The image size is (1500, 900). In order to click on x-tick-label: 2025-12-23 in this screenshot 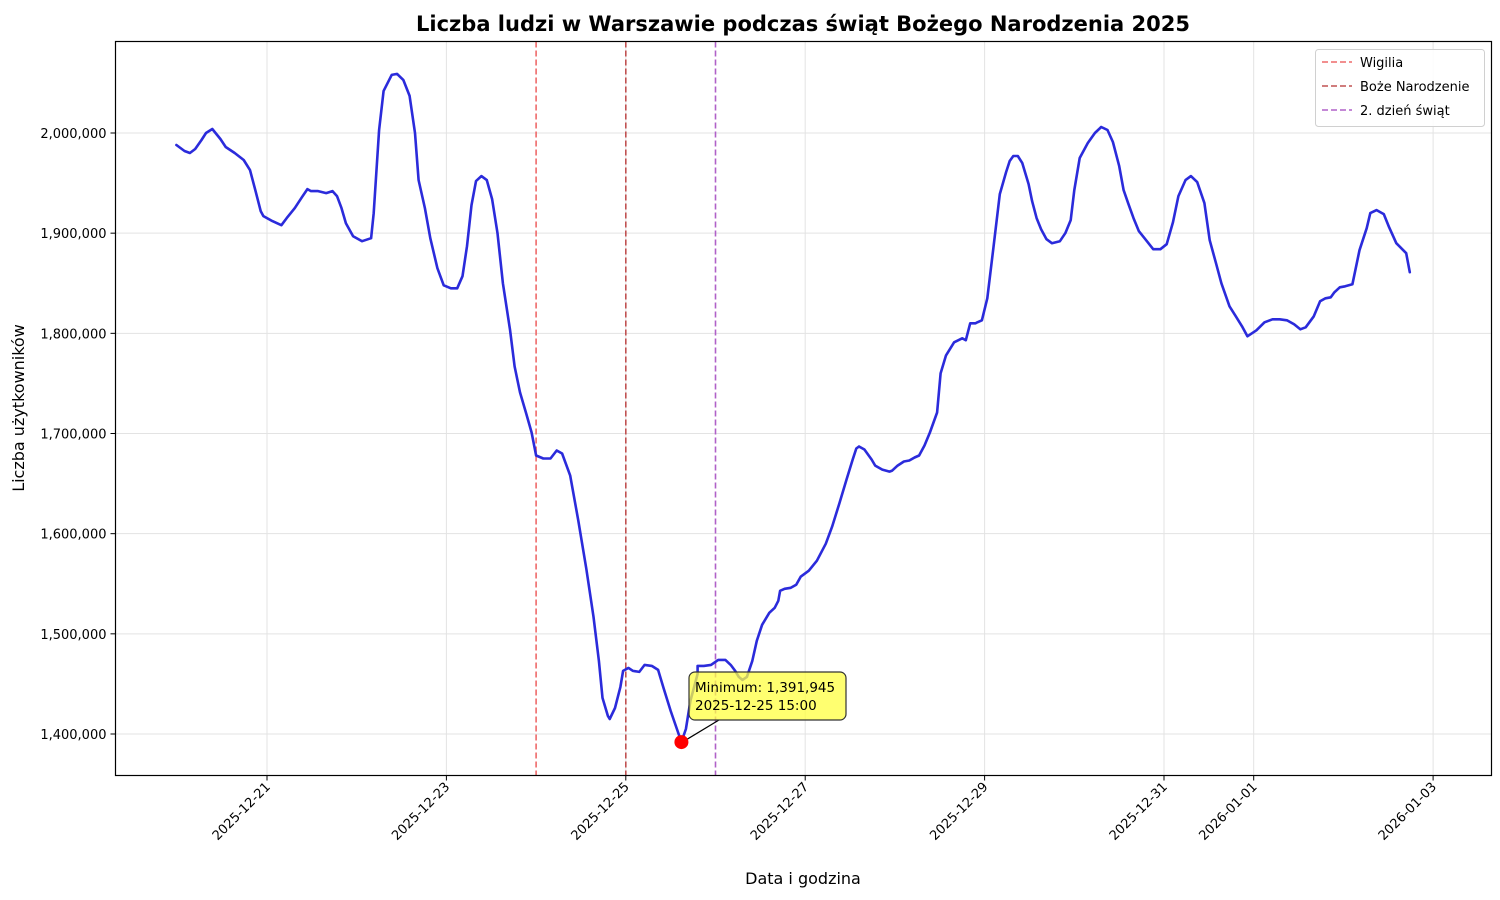, I will do `click(421, 812)`.